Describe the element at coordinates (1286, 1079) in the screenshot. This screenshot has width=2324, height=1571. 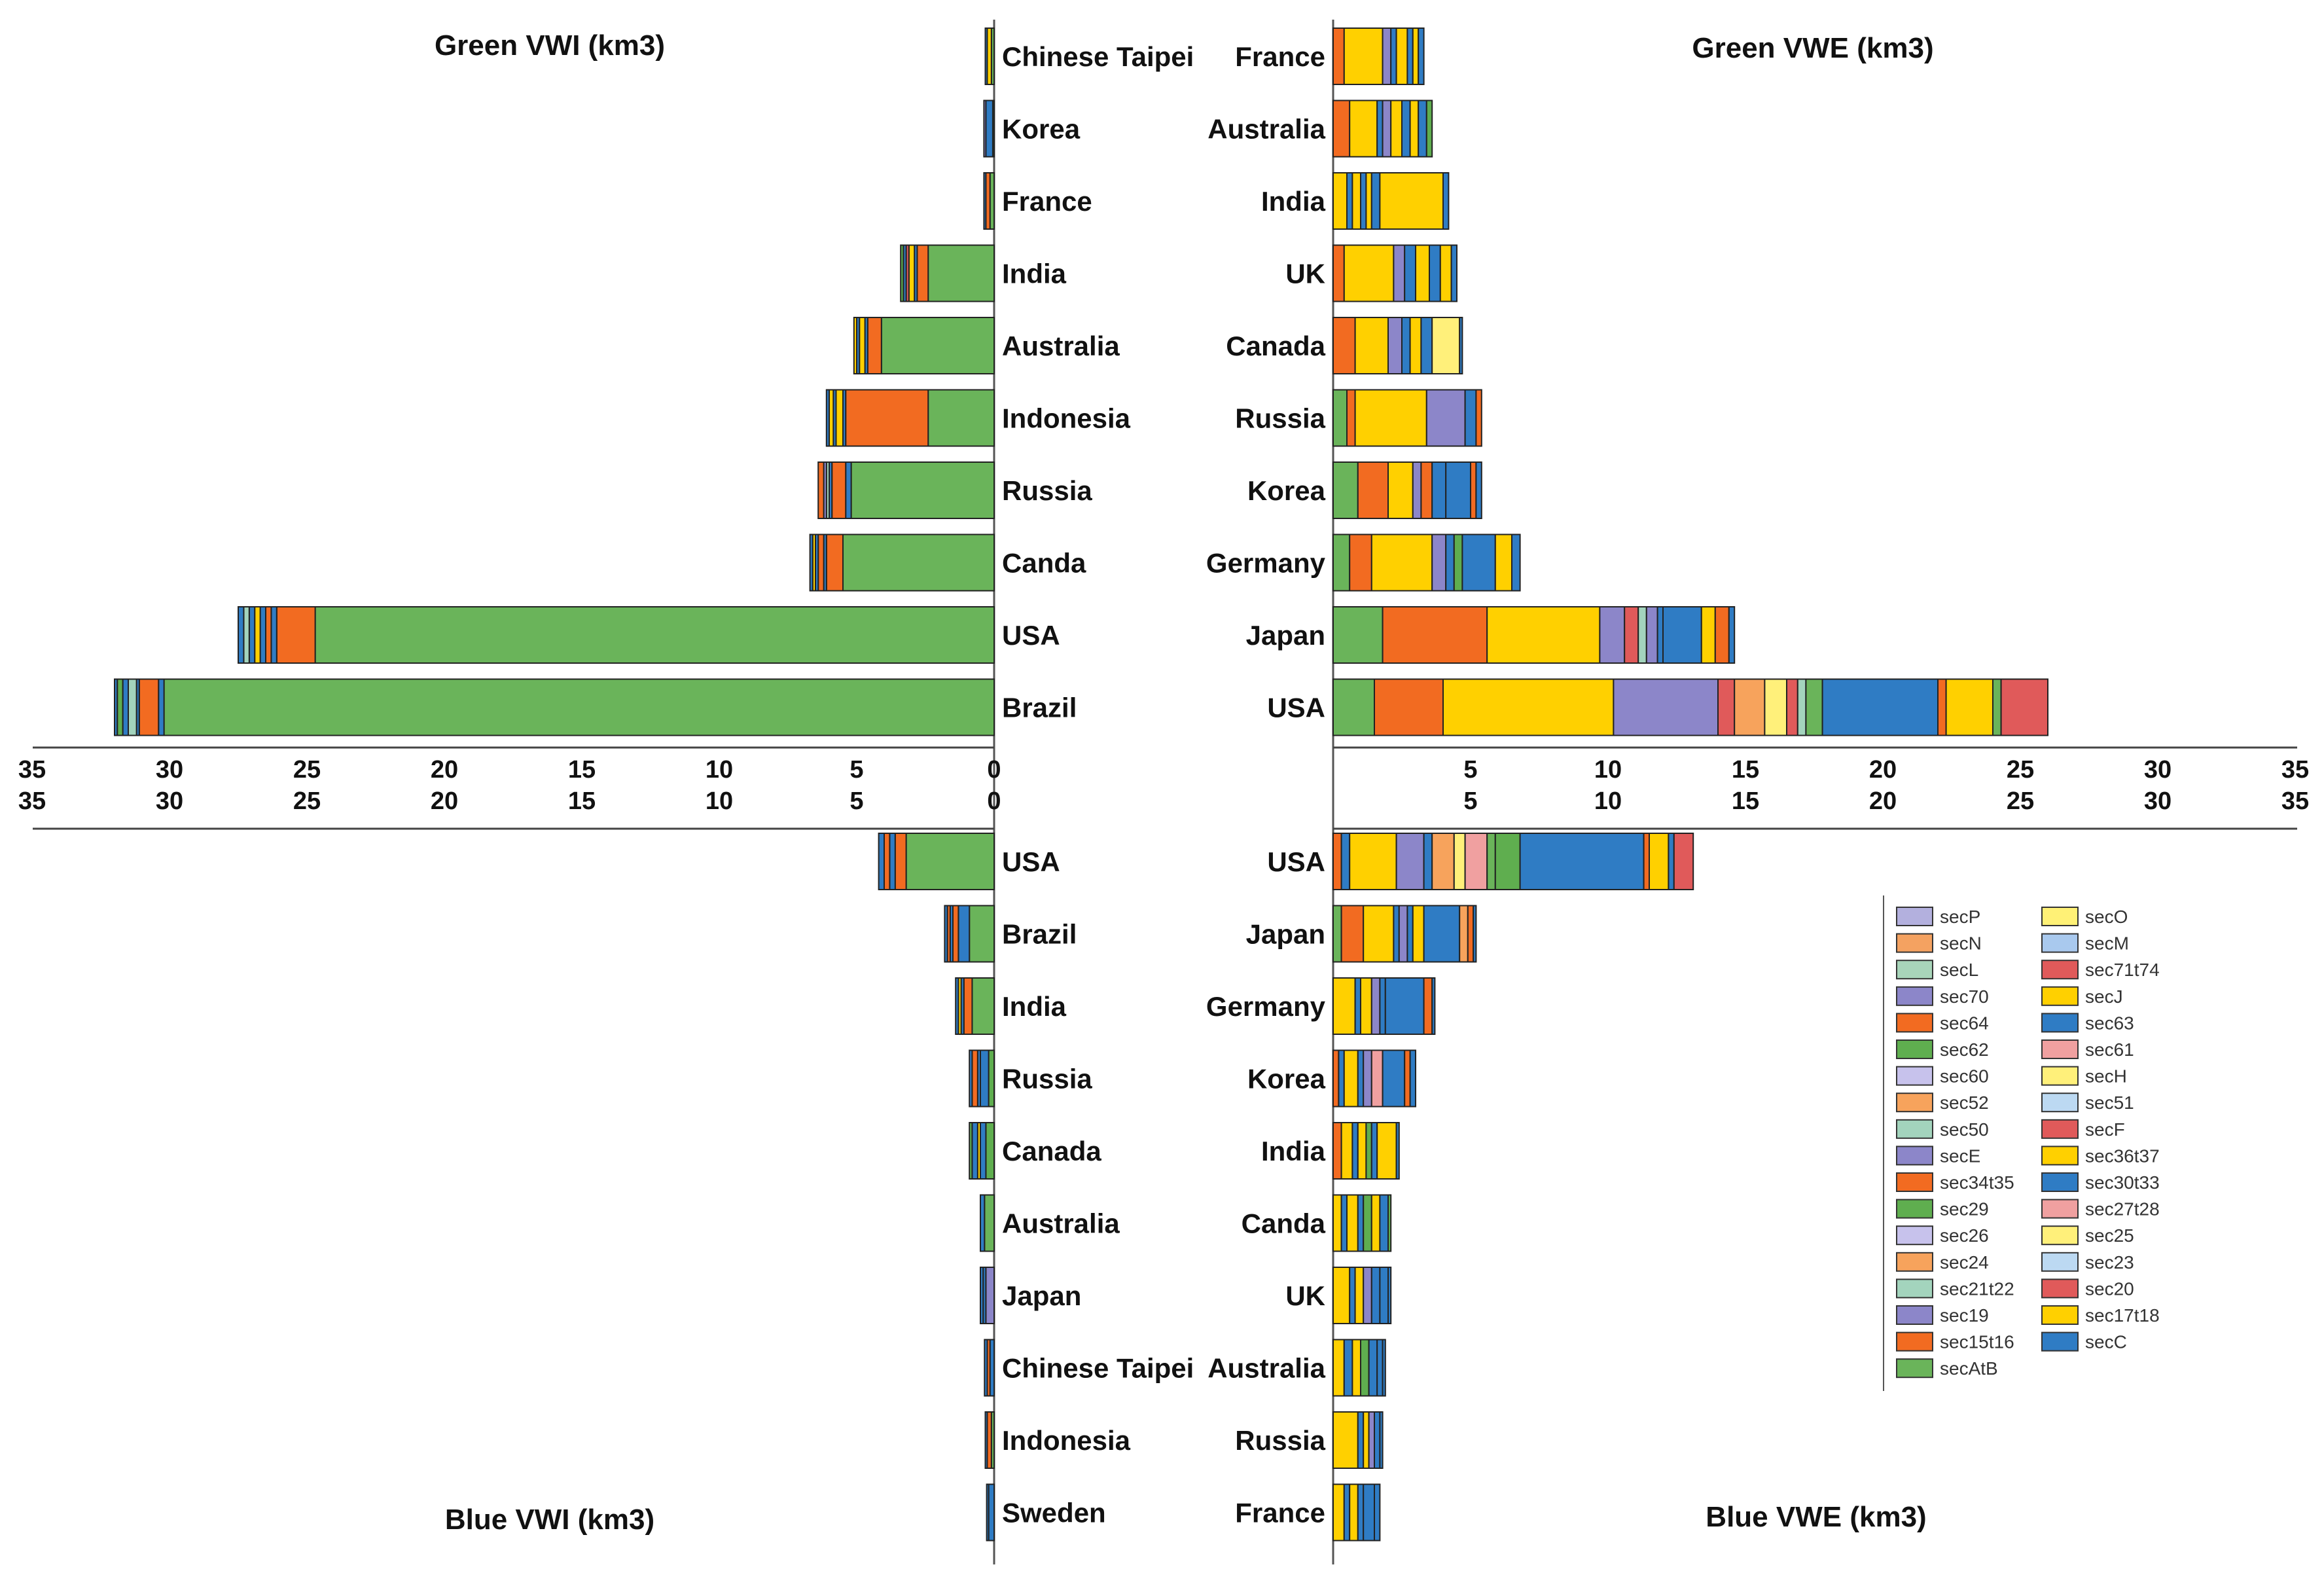
I see `blue-vwe-category-label: Korea` at that location.